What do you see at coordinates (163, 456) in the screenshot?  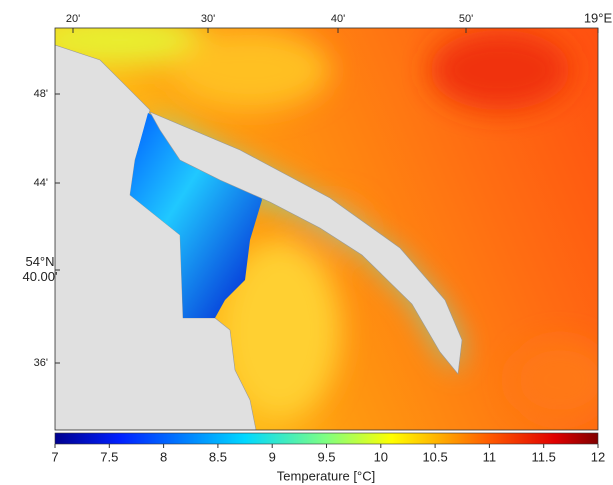 I see `colorbar-tick-label: 8` at bounding box center [163, 456].